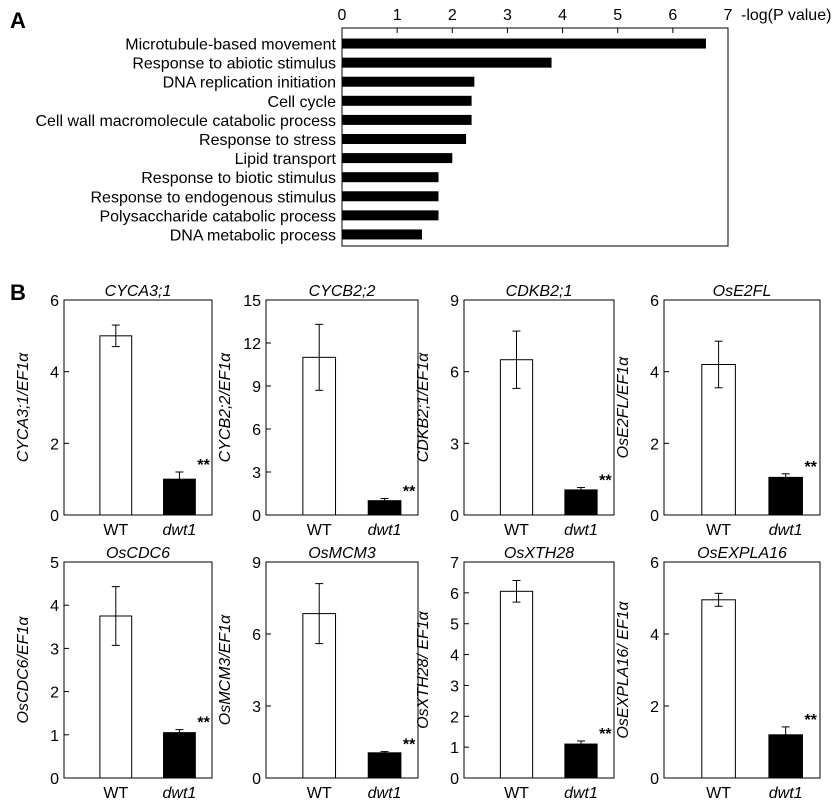 Image resolution: width=840 pixels, height=805 pixels. Describe the element at coordinates (742, 553) in the screenshot. I see `subchart-title: OsEXPLA16` at that location.